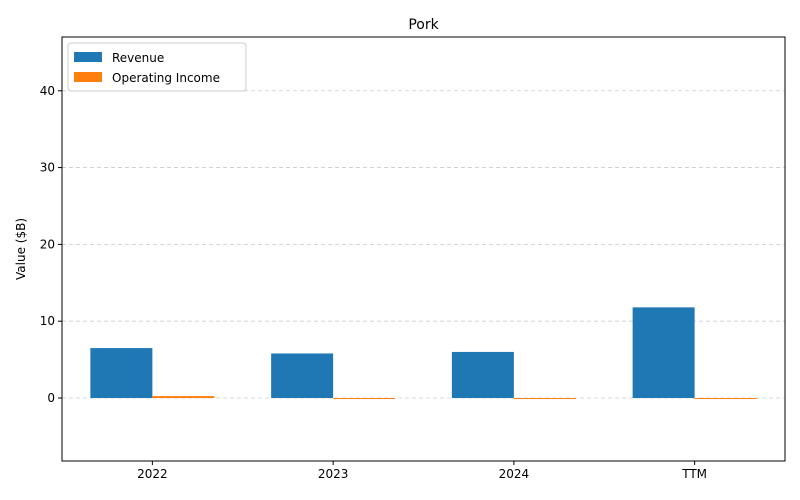 The width and height of the screenshot is (800, 500). What do you see at coordinates (21, 249) in the screenshot?
I see `y-axis-label: Value ($B)` at bounding box center [21, 249].